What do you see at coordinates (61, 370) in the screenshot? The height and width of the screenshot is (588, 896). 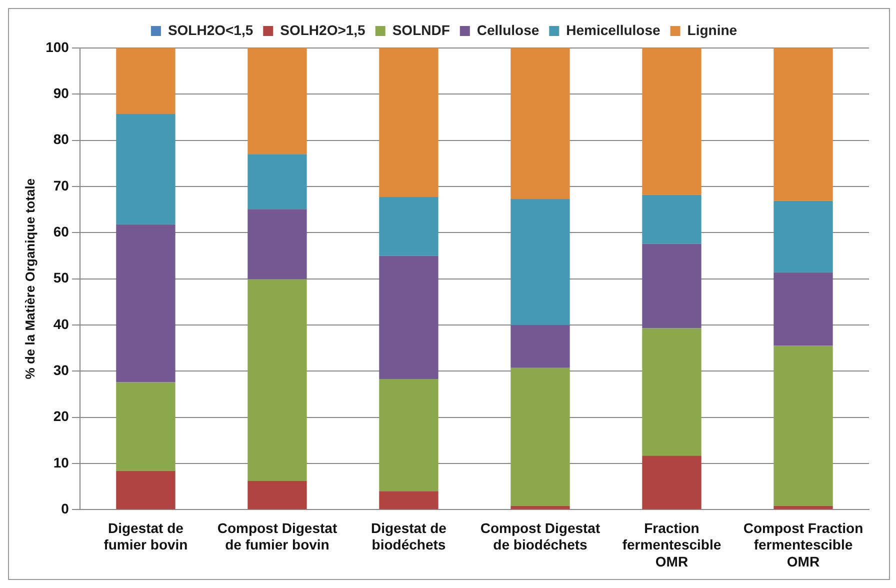 I see `y-tick-label: 30` at bounding box center [61, 370].